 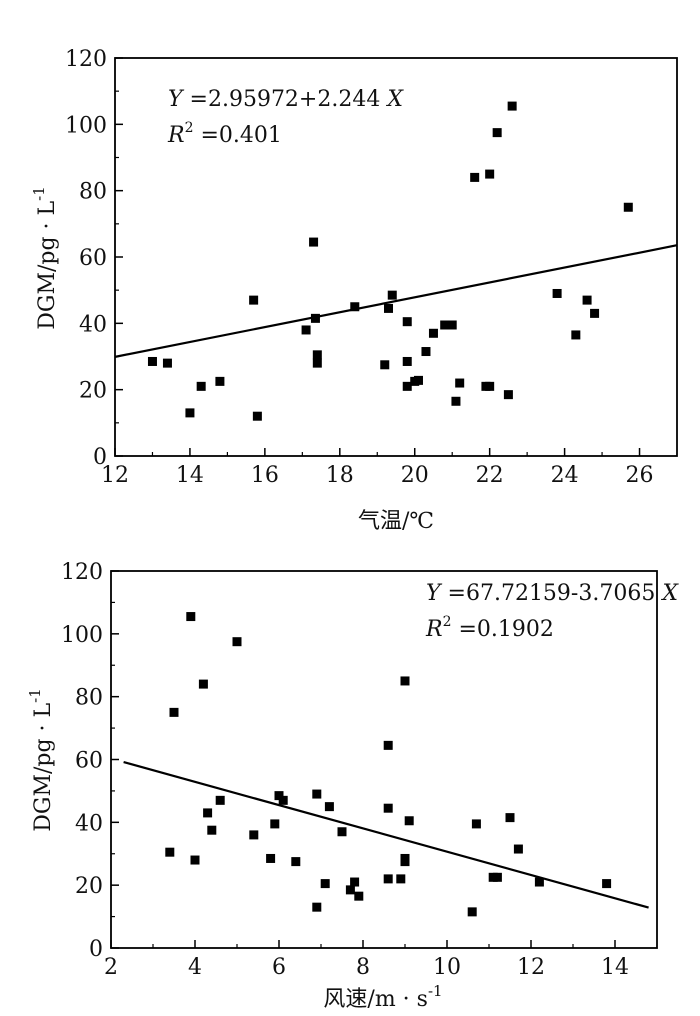 I want to click on x-tick-label: 2, so click(x=111, y=967).